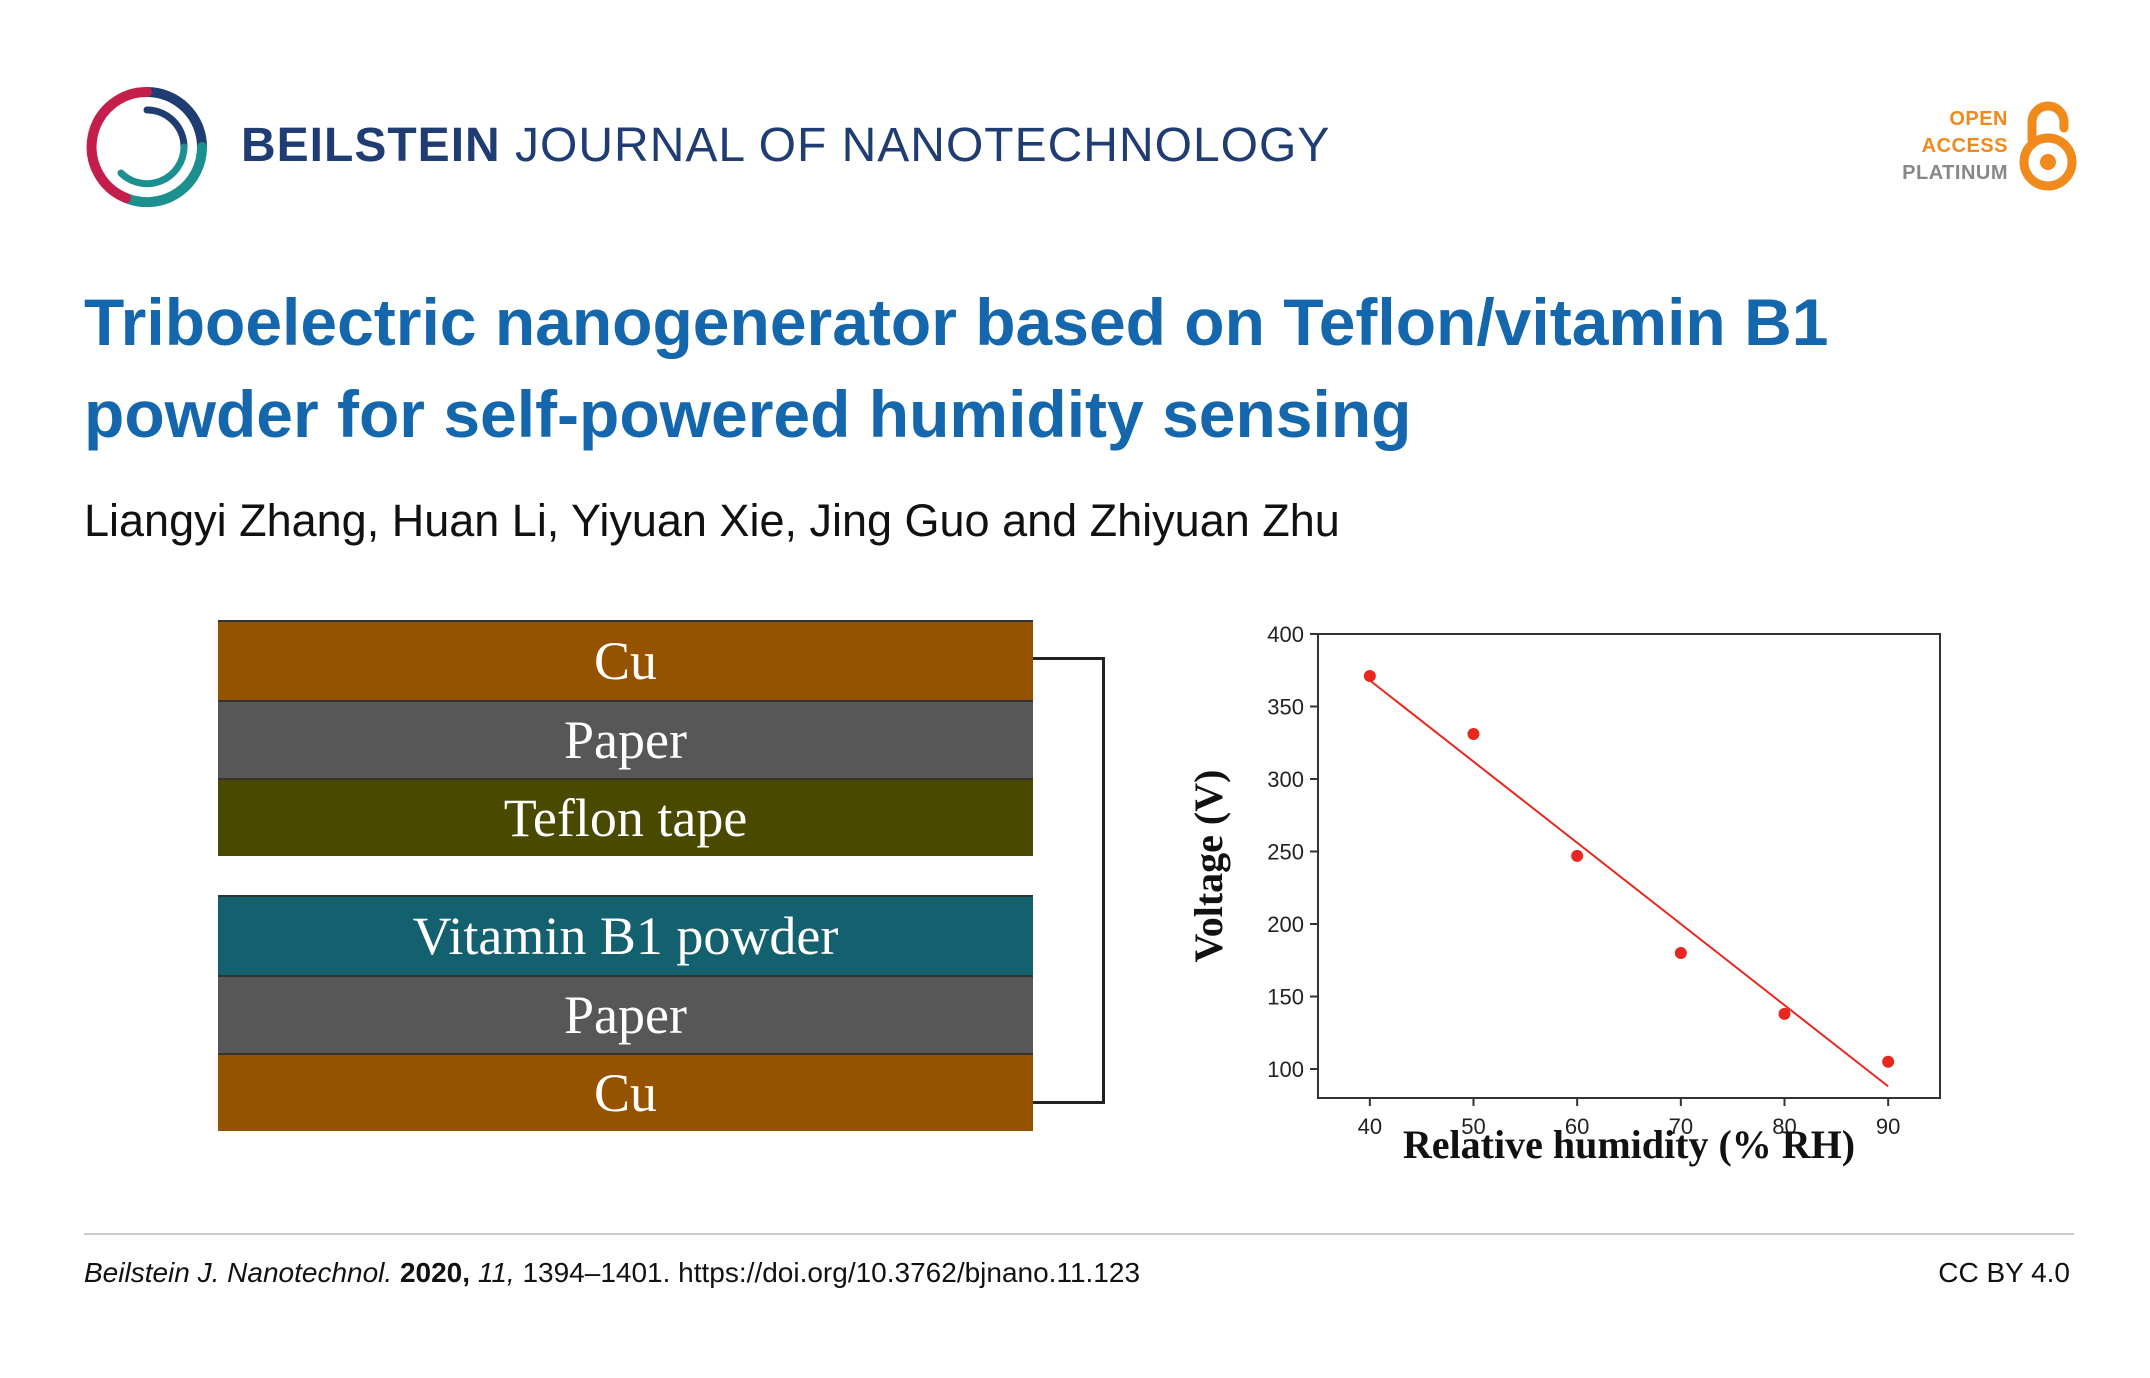 This screenshot has height=1378, width=2150. I want to click on y-tick-label: 350, so click(1285, 707).